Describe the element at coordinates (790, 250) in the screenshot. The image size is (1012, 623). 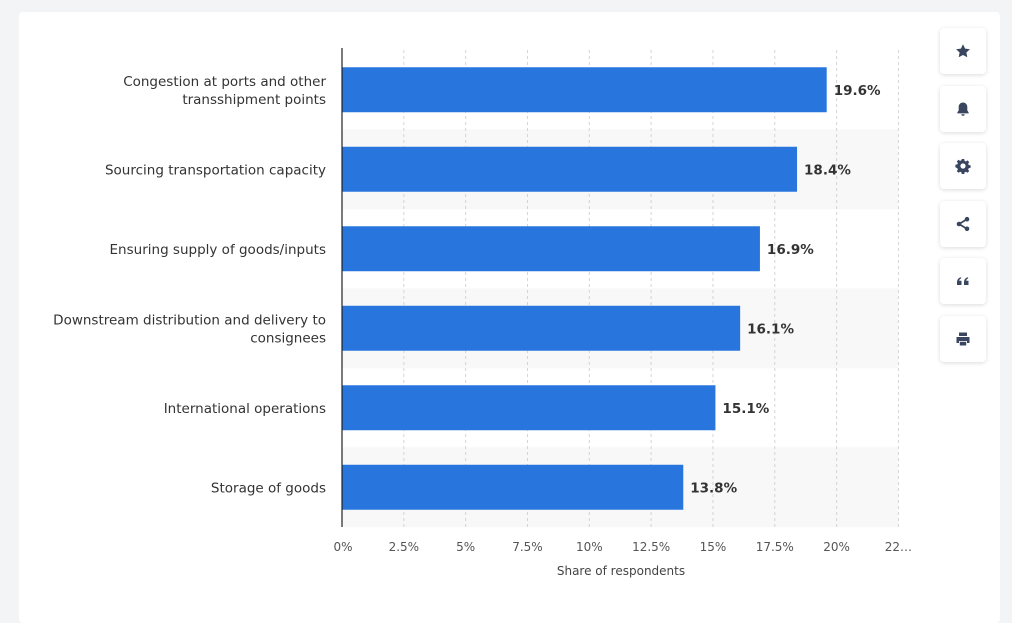
I see `data-label: 16.9%` at that location.